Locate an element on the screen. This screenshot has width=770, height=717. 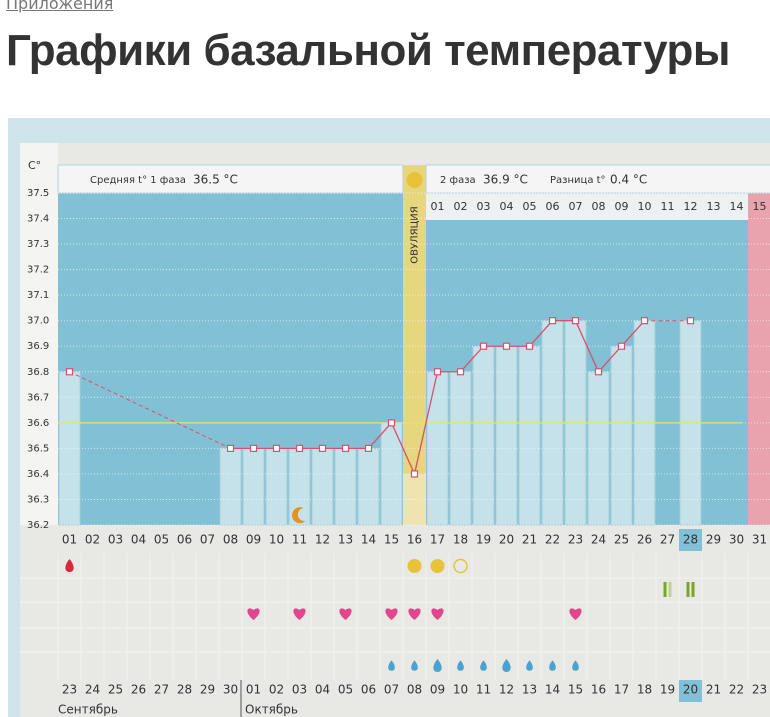
calendar-date: 16 is located at coordinates (598, 690).